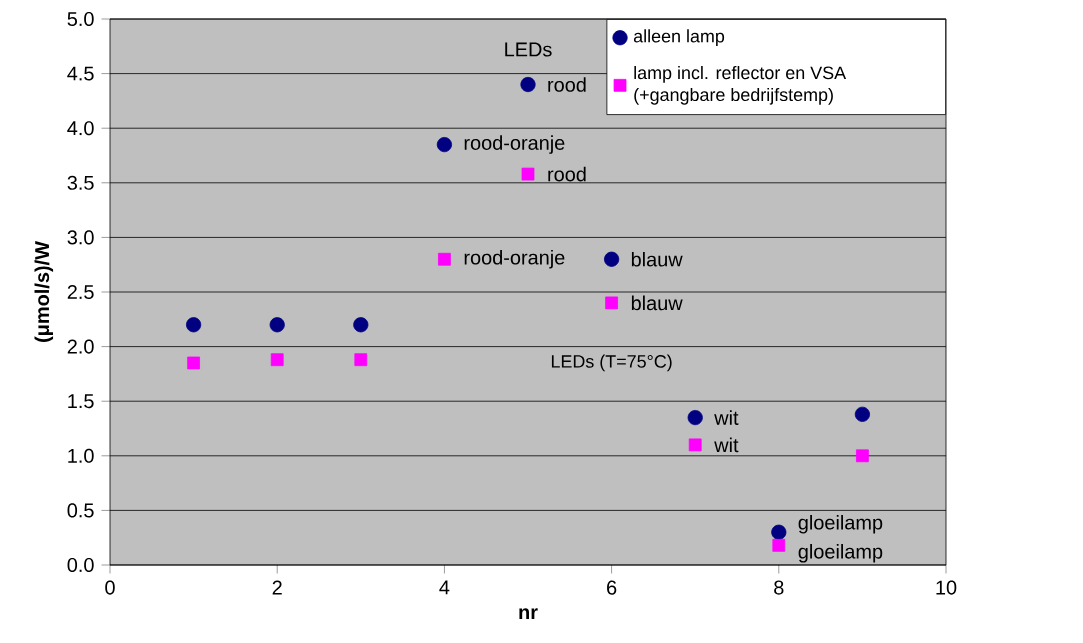 The image size is (1083, 643). I want to click on annotation: LEDs, so click(528, 49).